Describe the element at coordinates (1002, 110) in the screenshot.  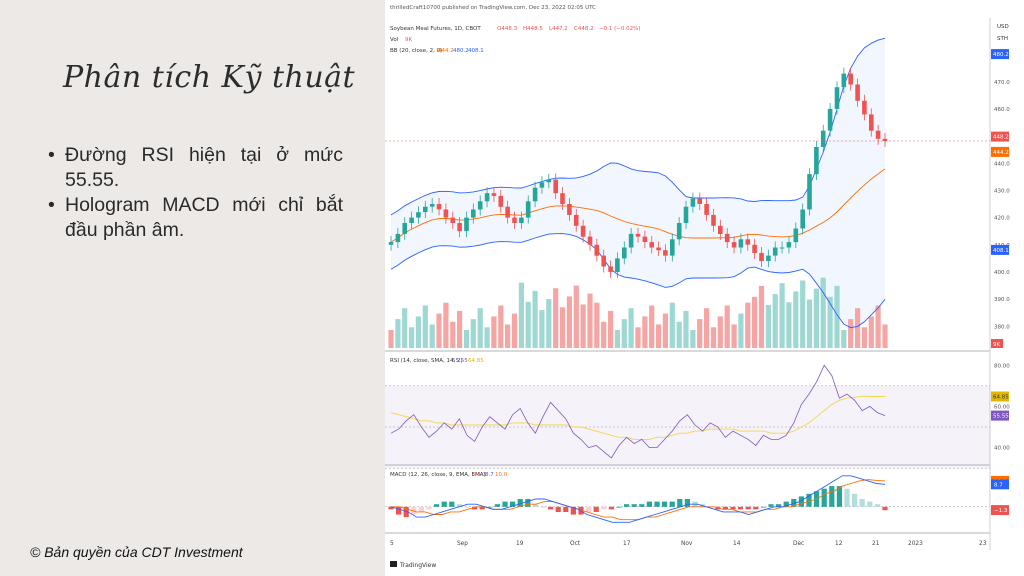
I see `price-tick-label: 460.0` at that location.